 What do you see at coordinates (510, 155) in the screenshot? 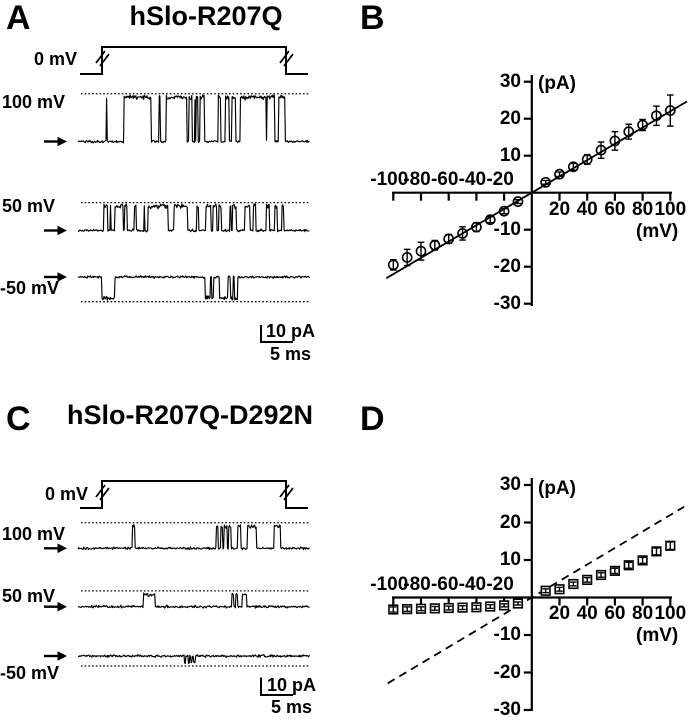
I see `panel-b-y-tick-label: 10` at bounding box center [510, 155].